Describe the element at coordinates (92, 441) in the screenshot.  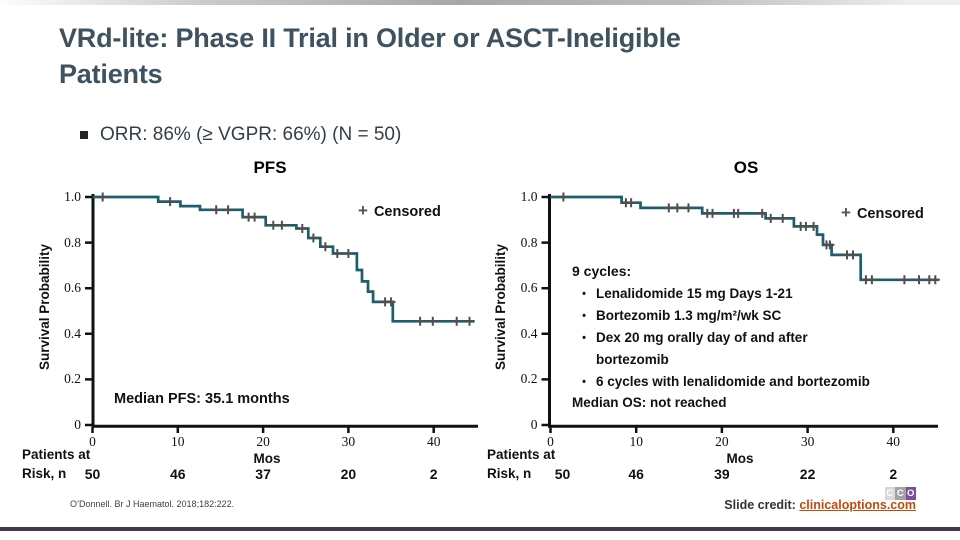
I see `pfs-x-tick-label: 0` at that location.